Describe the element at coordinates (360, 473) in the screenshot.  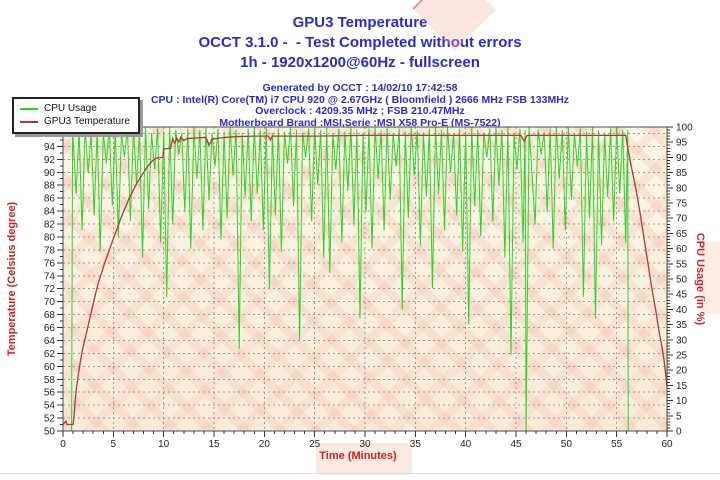
I see `watermark-edge-line` at that location.